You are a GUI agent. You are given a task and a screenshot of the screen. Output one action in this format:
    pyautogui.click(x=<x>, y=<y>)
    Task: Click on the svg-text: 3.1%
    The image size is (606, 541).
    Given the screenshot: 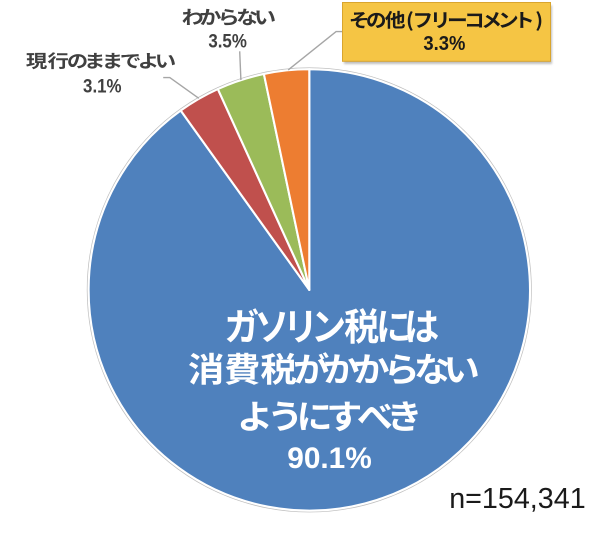 What is the action you would take?
    pyautogui.click(x=102, y=87)
    